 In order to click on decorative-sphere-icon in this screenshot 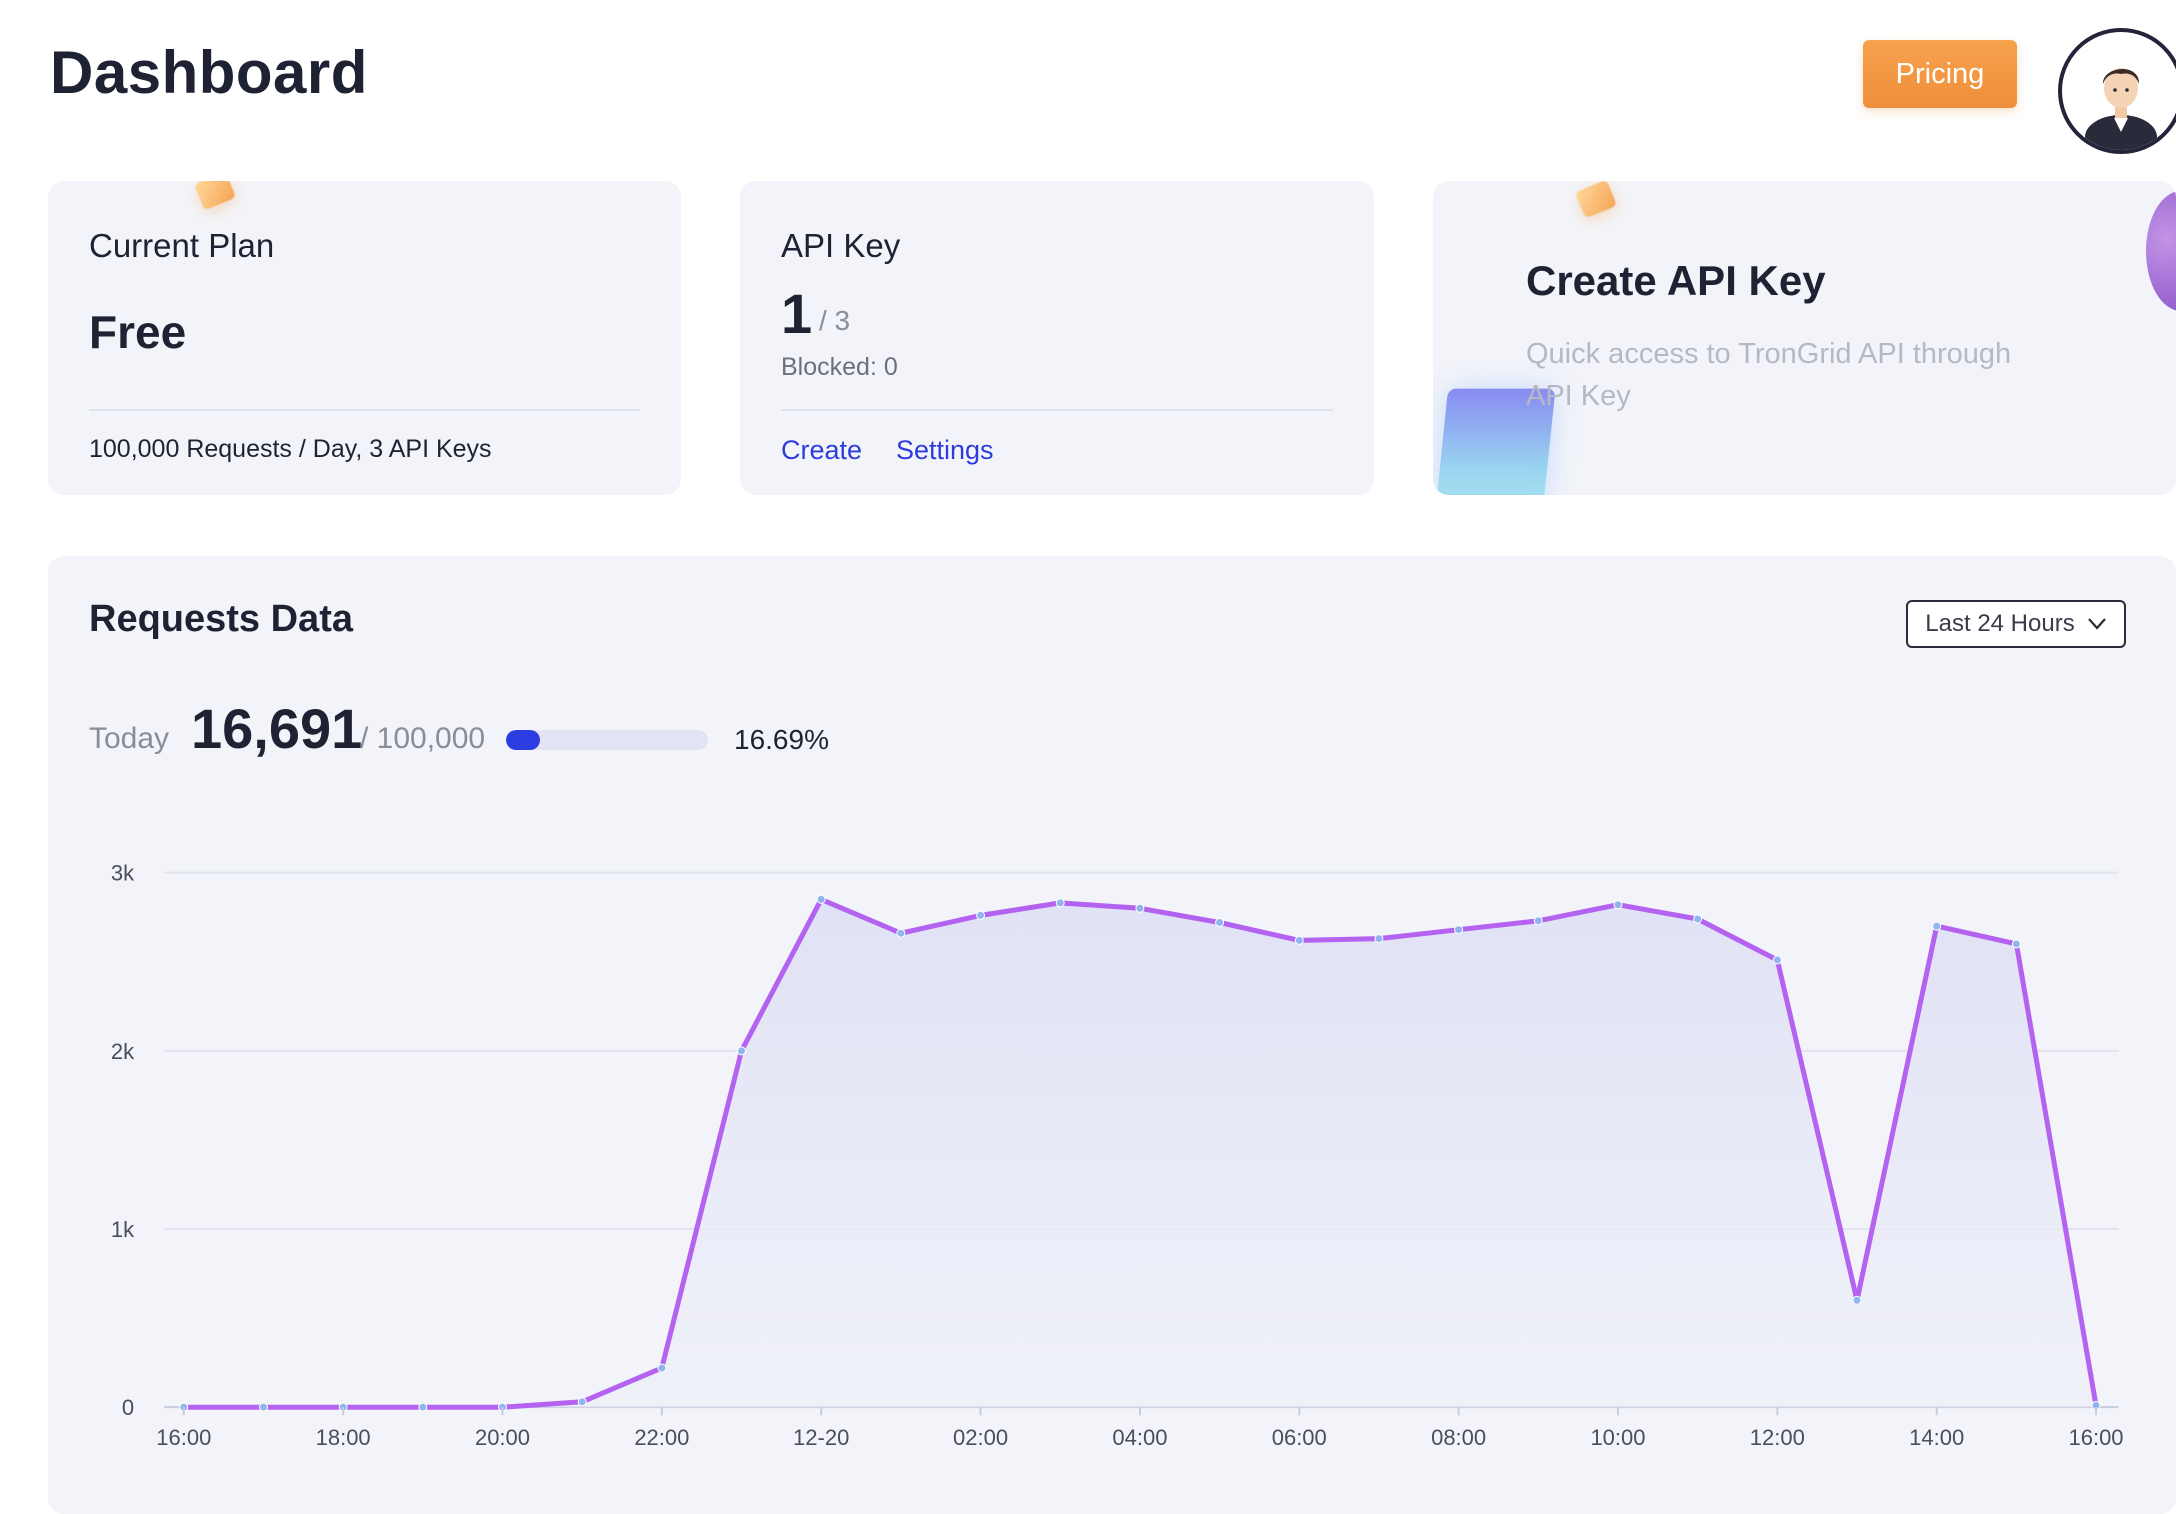, I will do `click(2161, 251)`.